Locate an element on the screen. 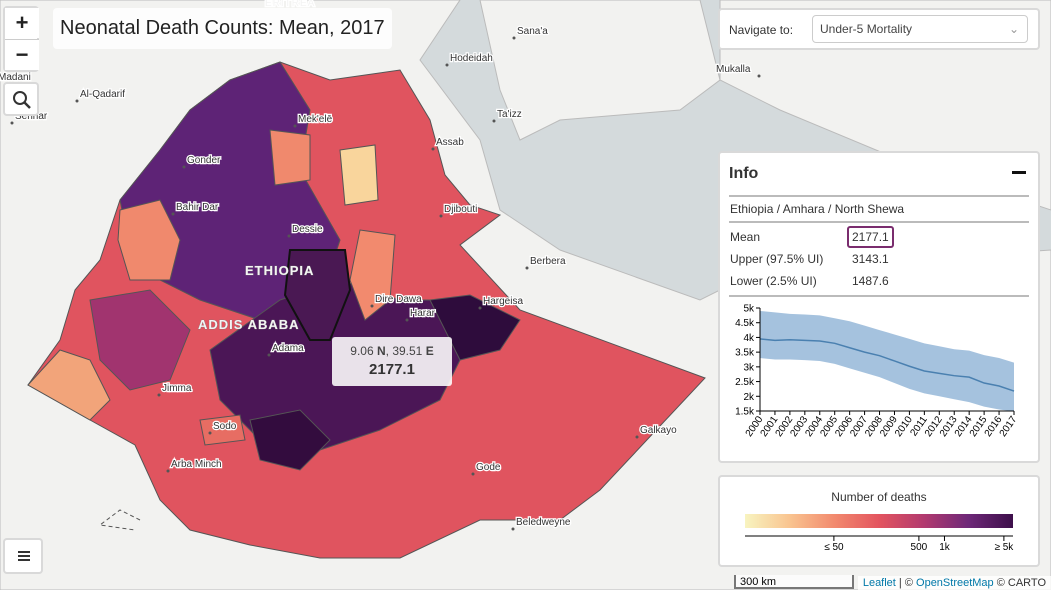 This screenshot has height=590, width=1051. info-label: Upper (97.5% UI) is located at coordinates (777, 259).